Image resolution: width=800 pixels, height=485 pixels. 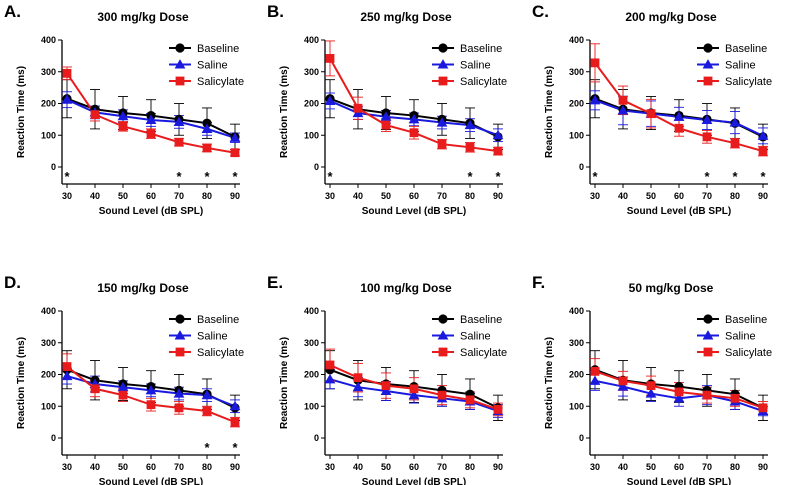 I want to click on panel-title: 50 mg/kg Dose, so click(x=671, y=288).